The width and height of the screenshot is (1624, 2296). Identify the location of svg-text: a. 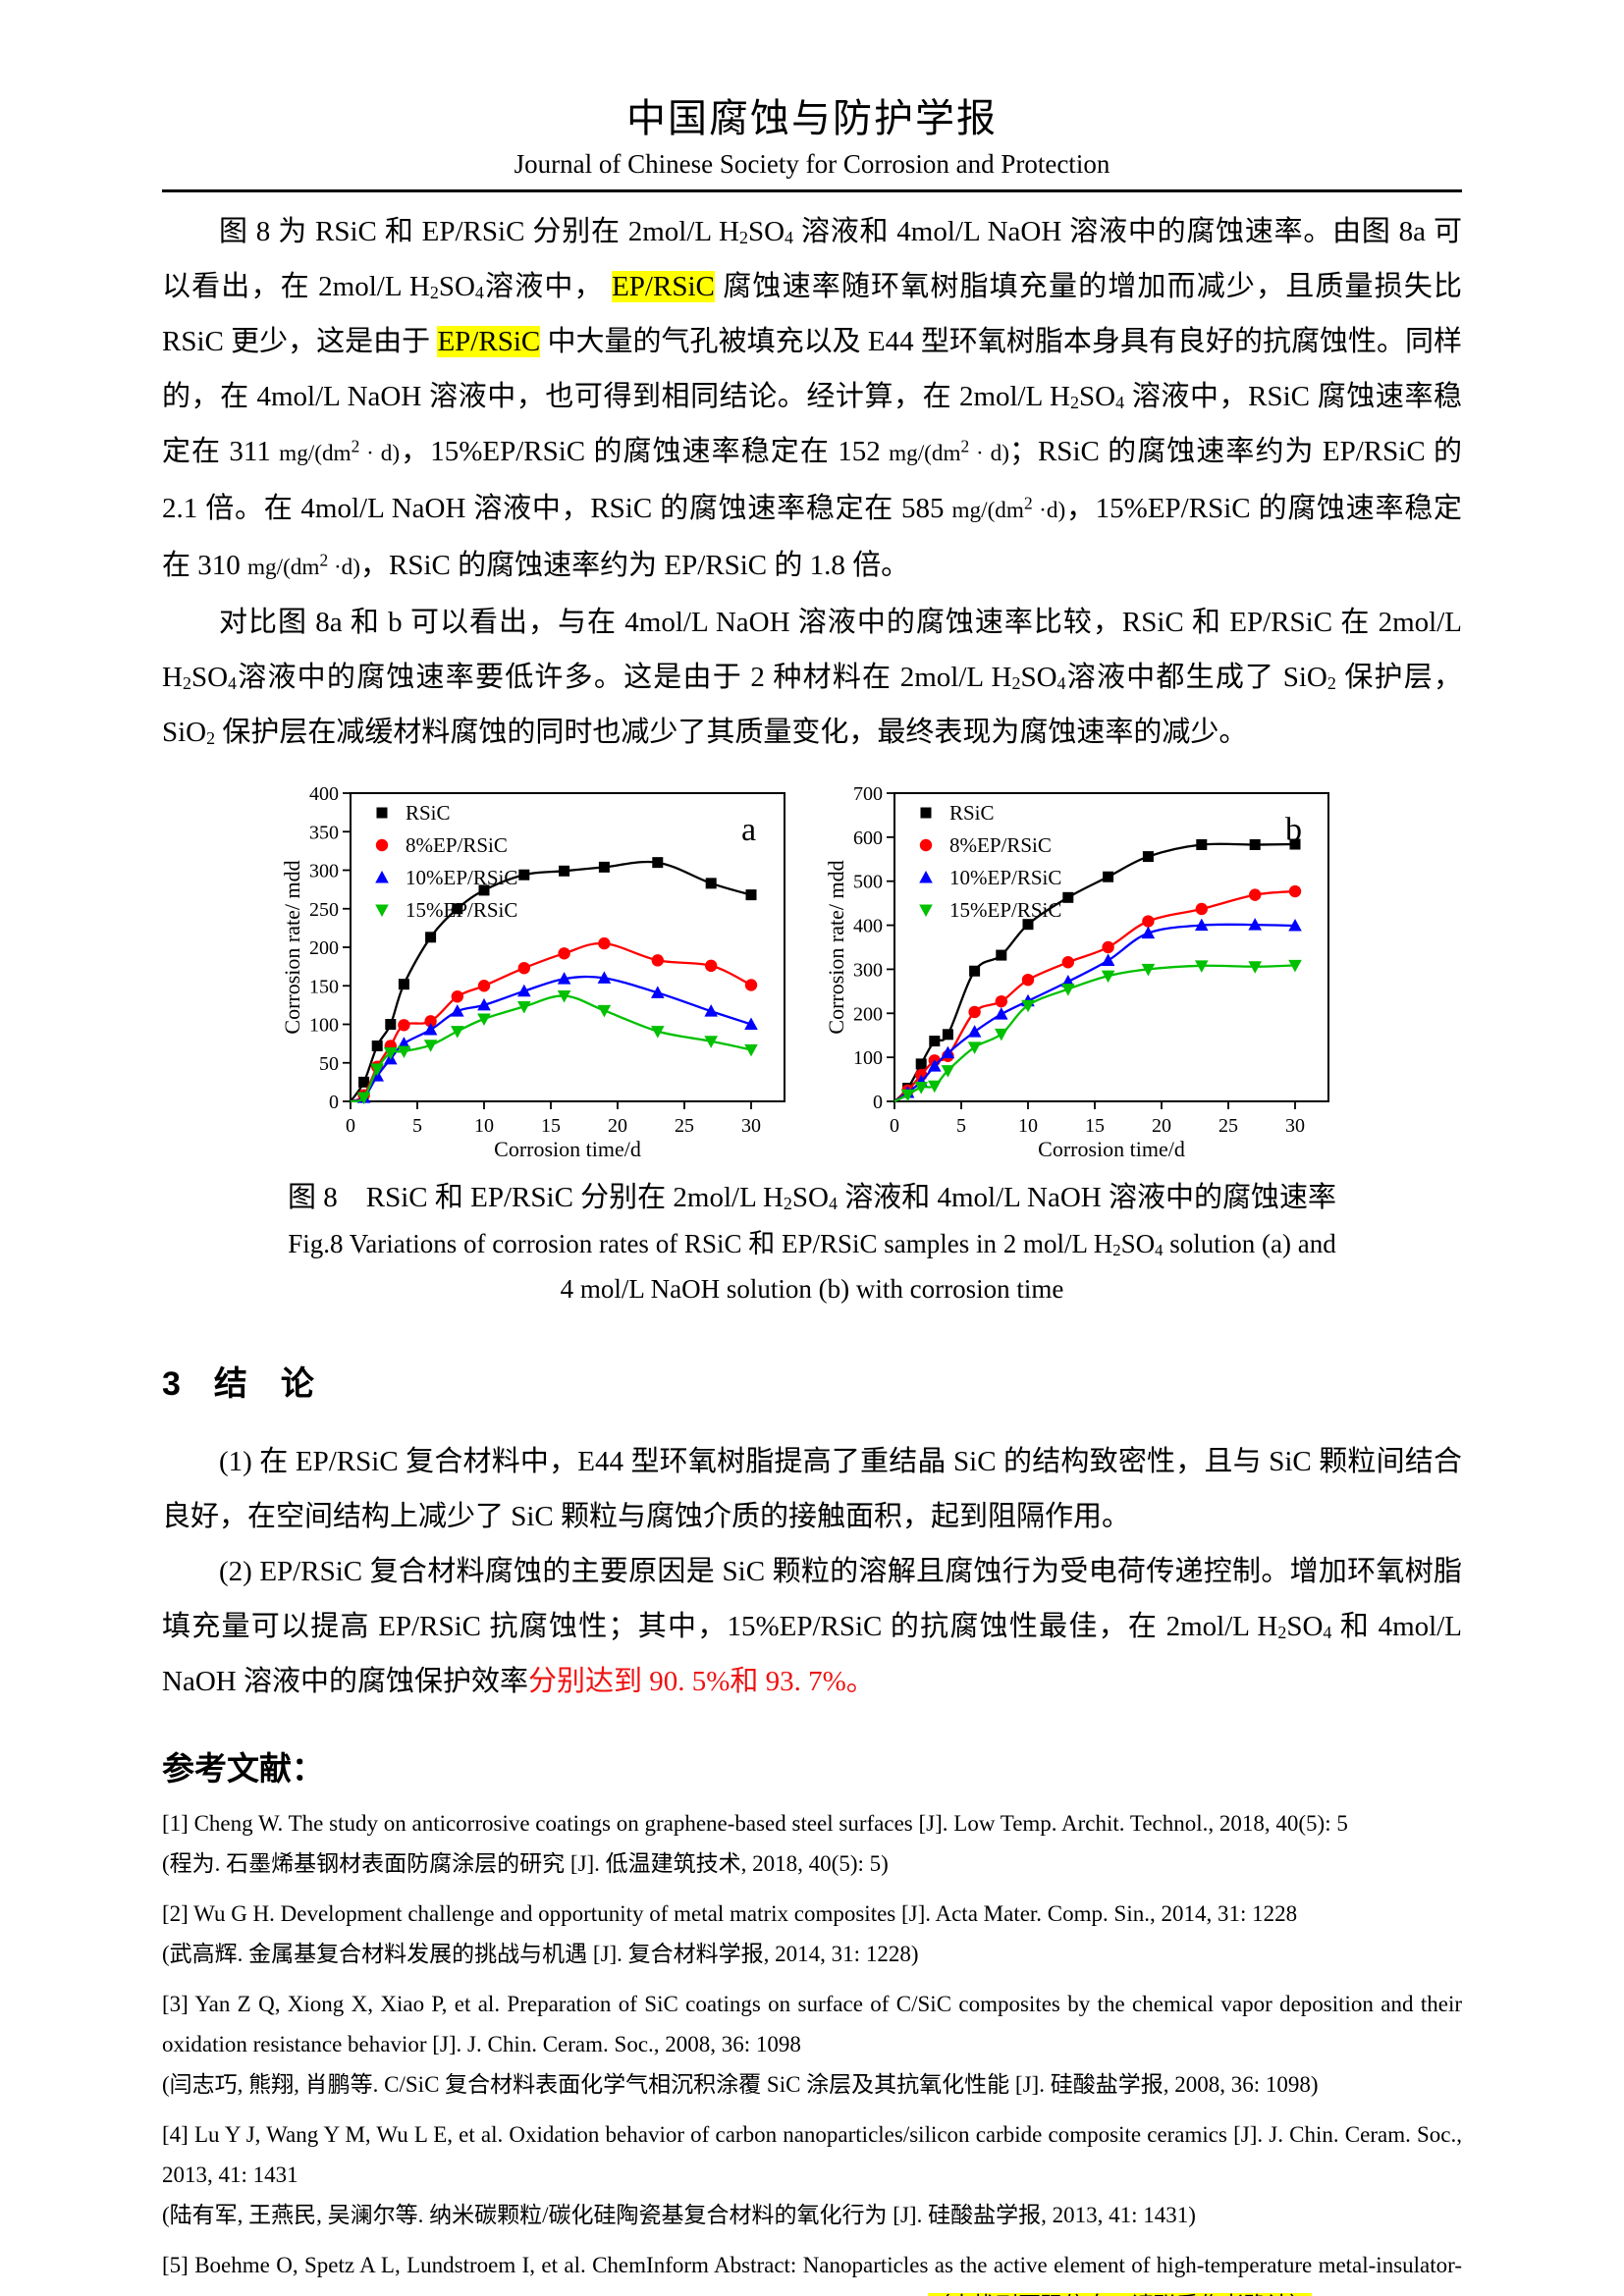
(748, 830).